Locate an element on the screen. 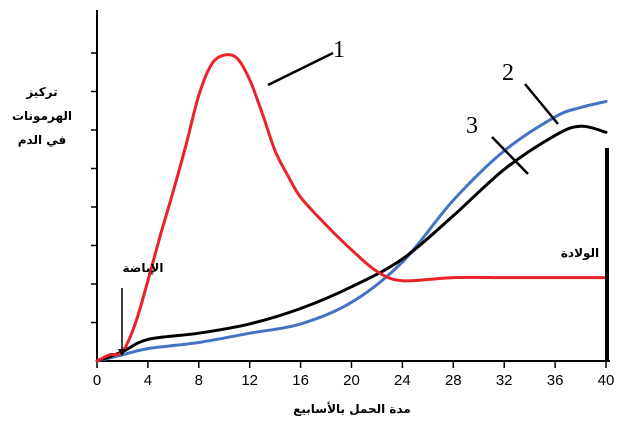 This screenshot has width=620, height=431. x-tick-label: 8 is located at coordinates (199, 380).